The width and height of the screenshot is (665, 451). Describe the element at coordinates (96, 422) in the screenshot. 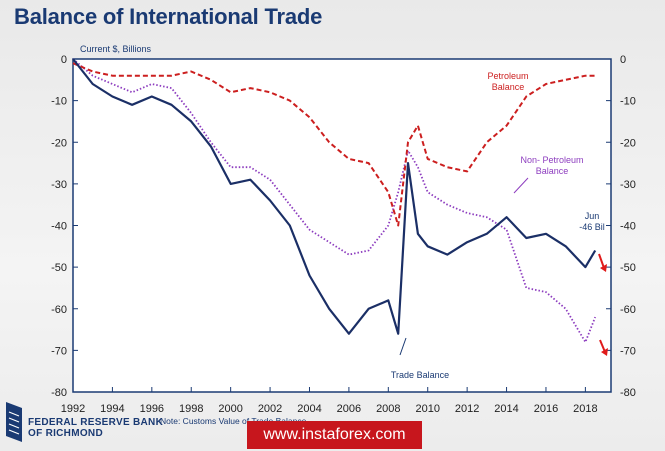

I see `fed-logo-line1: FEDERAL RESERVE BANK` at that location.